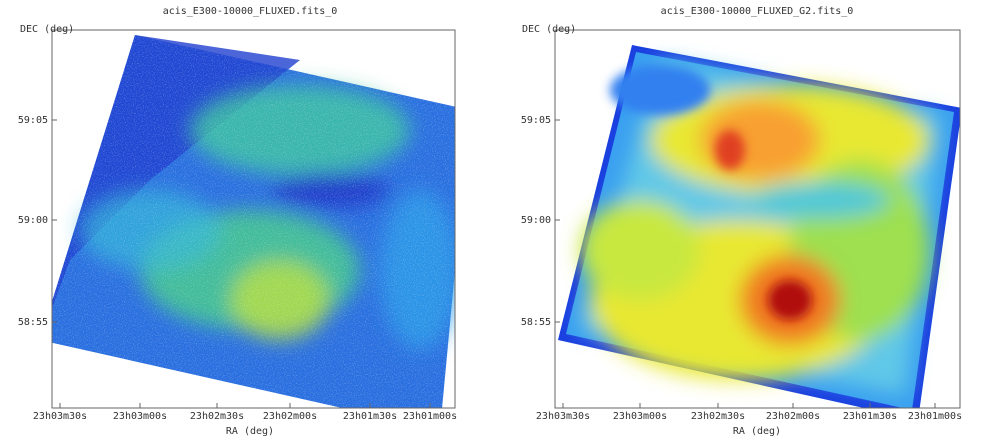  I want to click on panel-title: acis_E300-10000_FLUXED_G2.fits_0, so click(757, 11).